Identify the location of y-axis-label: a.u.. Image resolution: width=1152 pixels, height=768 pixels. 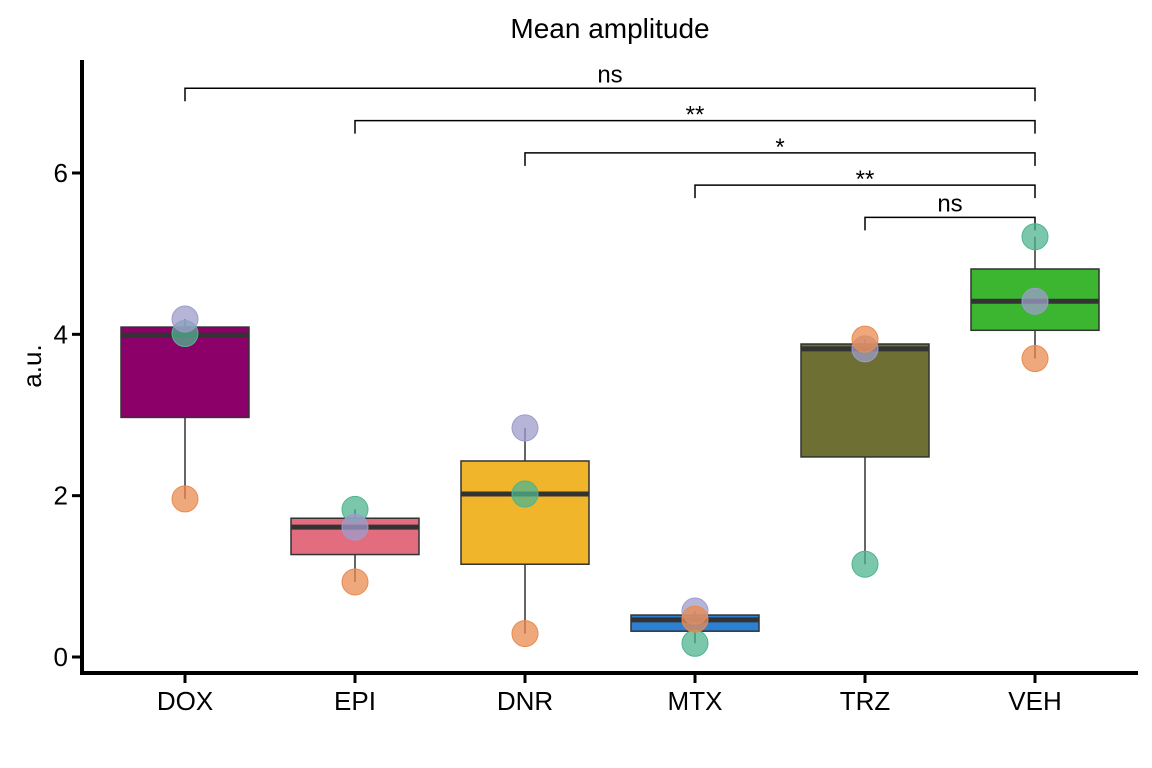
(32, 365).